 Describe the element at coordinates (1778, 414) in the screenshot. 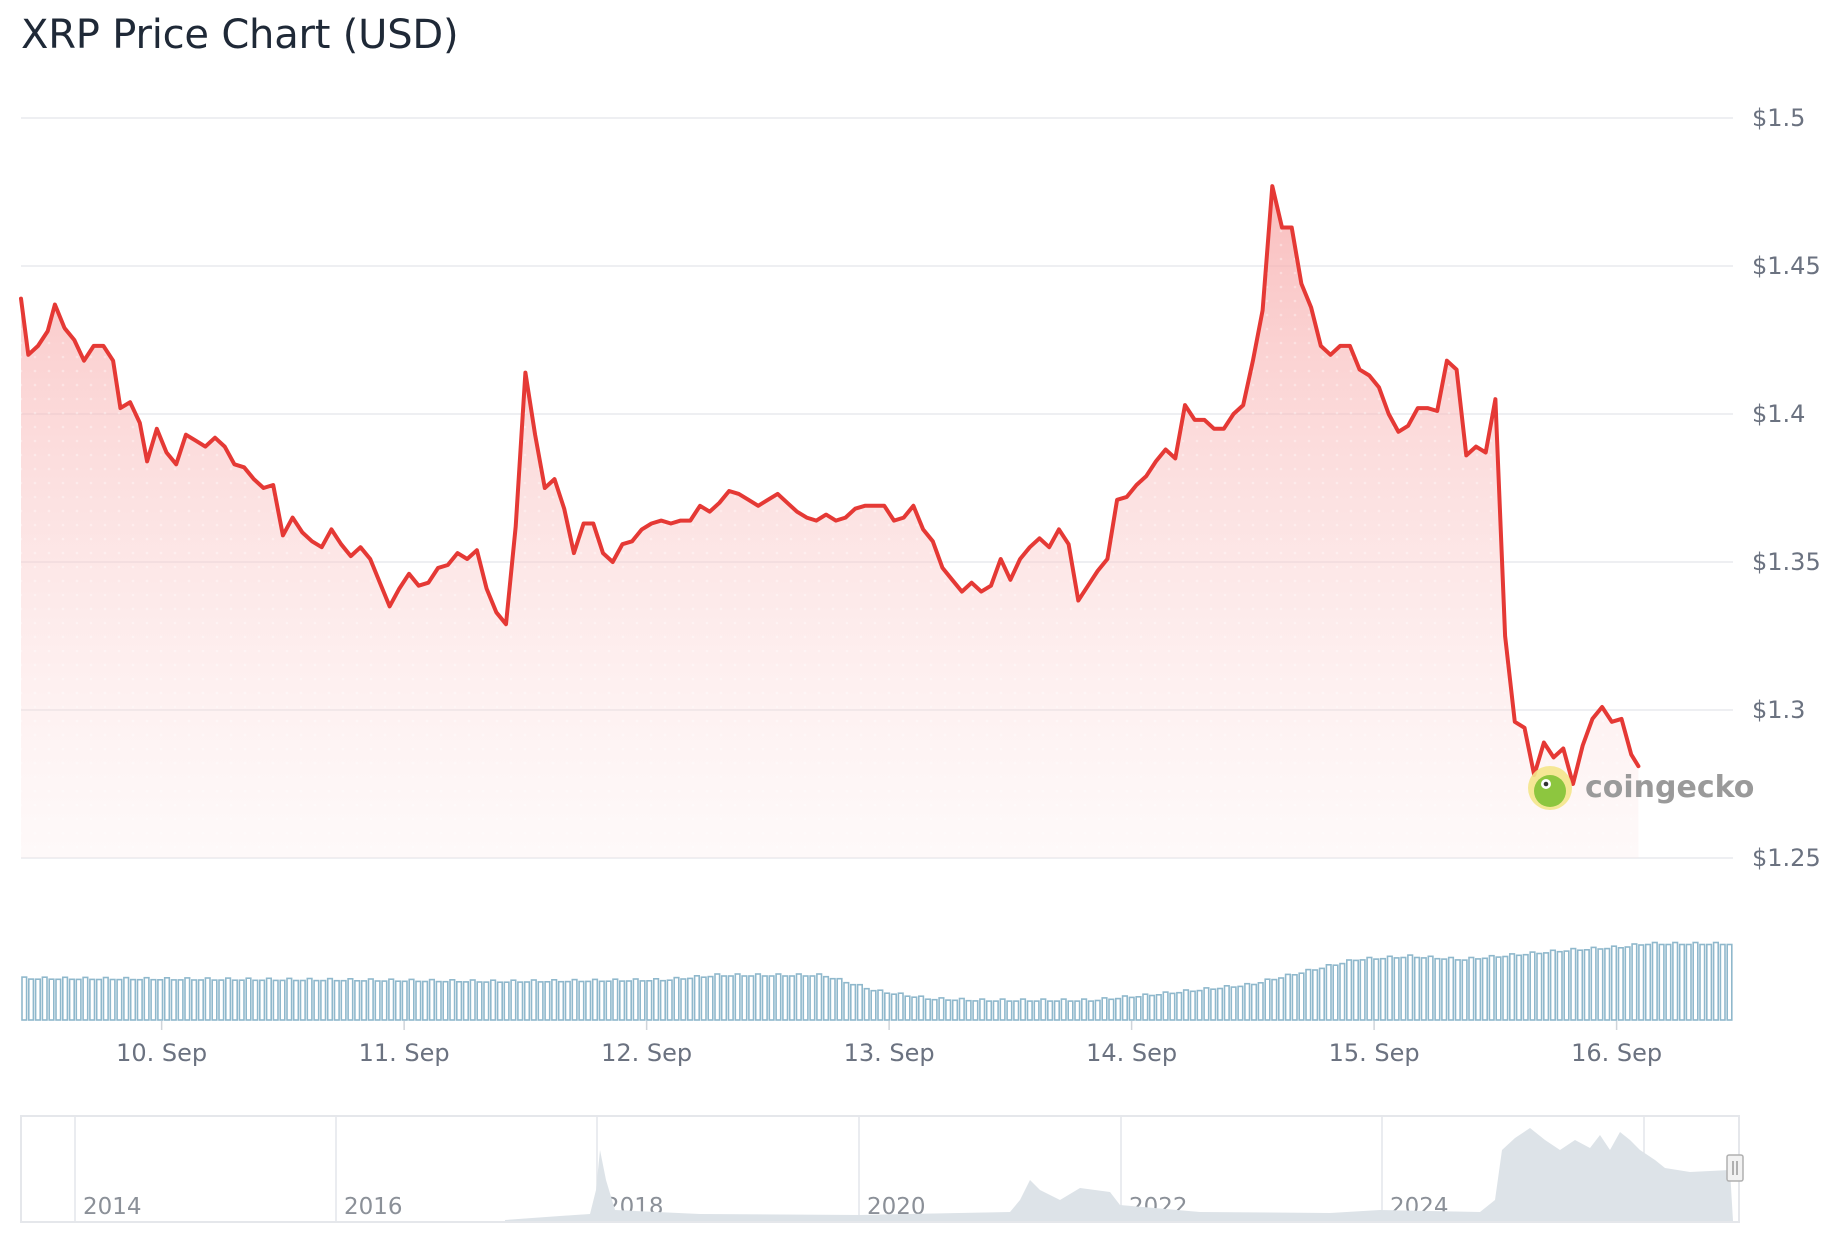

I see `y-tick-label: $1.4` at that location.